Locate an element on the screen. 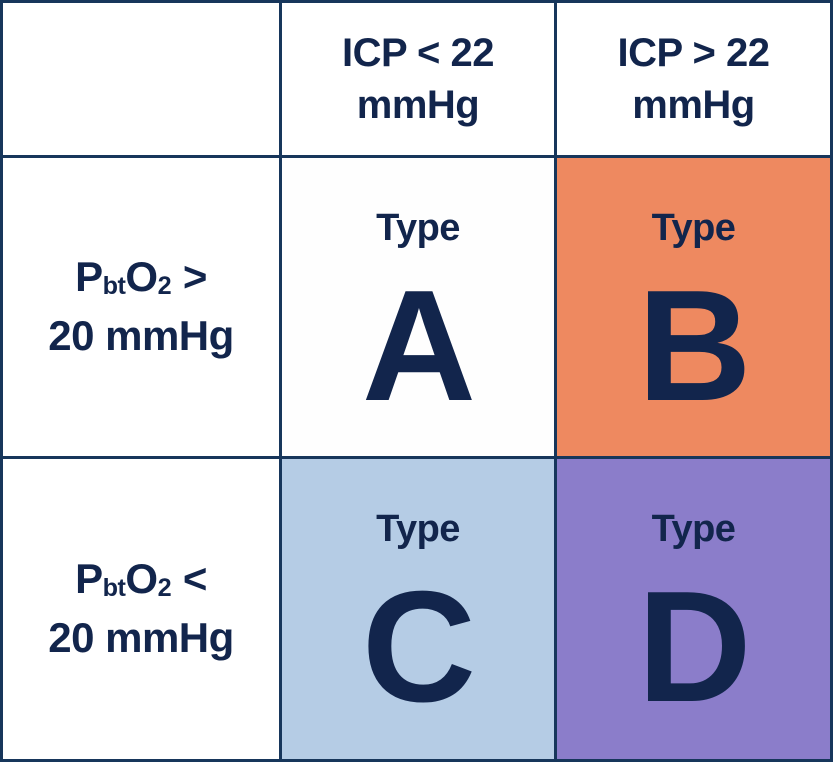 The width and height of the screenshot is (835, 768). cell-type-b: Type B is located at coordinates (693, 307).